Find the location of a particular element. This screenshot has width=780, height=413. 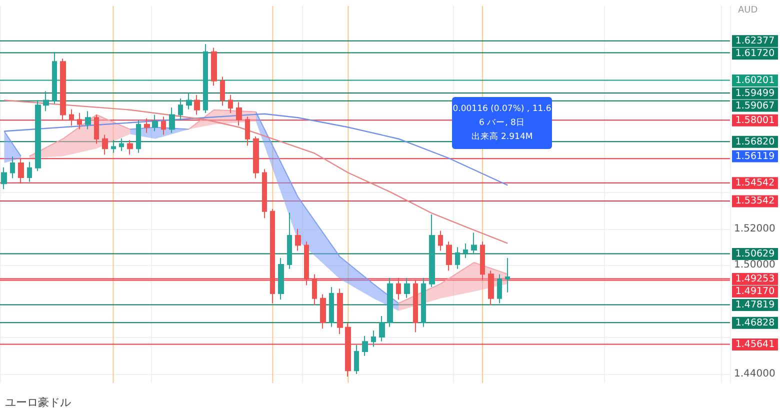

ref-line-label: 1.47819 is located at coordinates (755, 304).